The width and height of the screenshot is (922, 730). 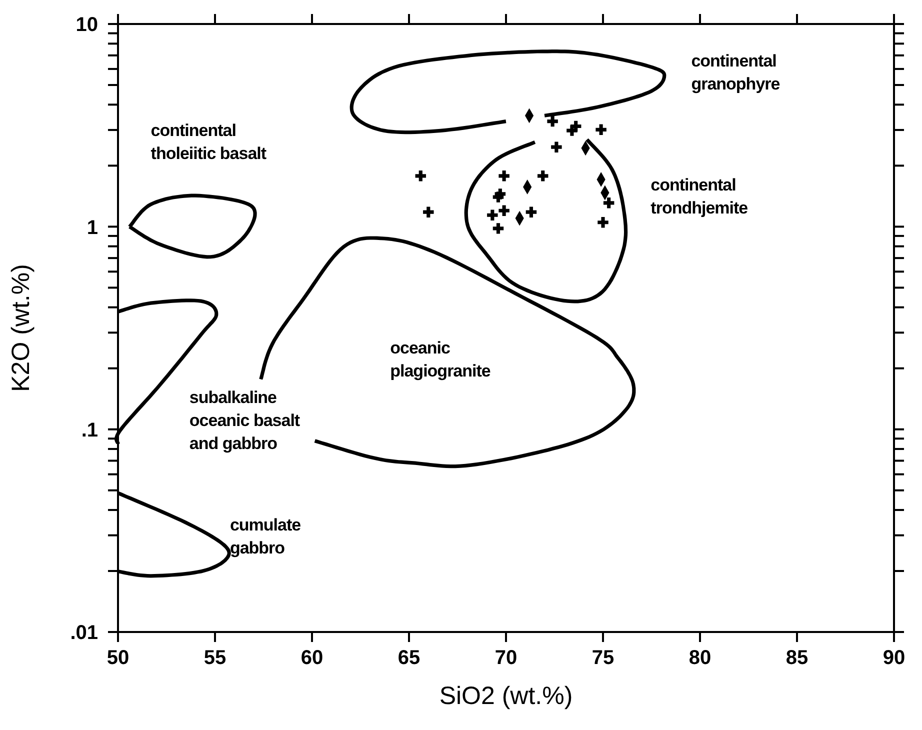 What do you see at coordinates (312, 658) in the screenshot?
I see `x-tick-label: 60` at bounding box center [312, 658].